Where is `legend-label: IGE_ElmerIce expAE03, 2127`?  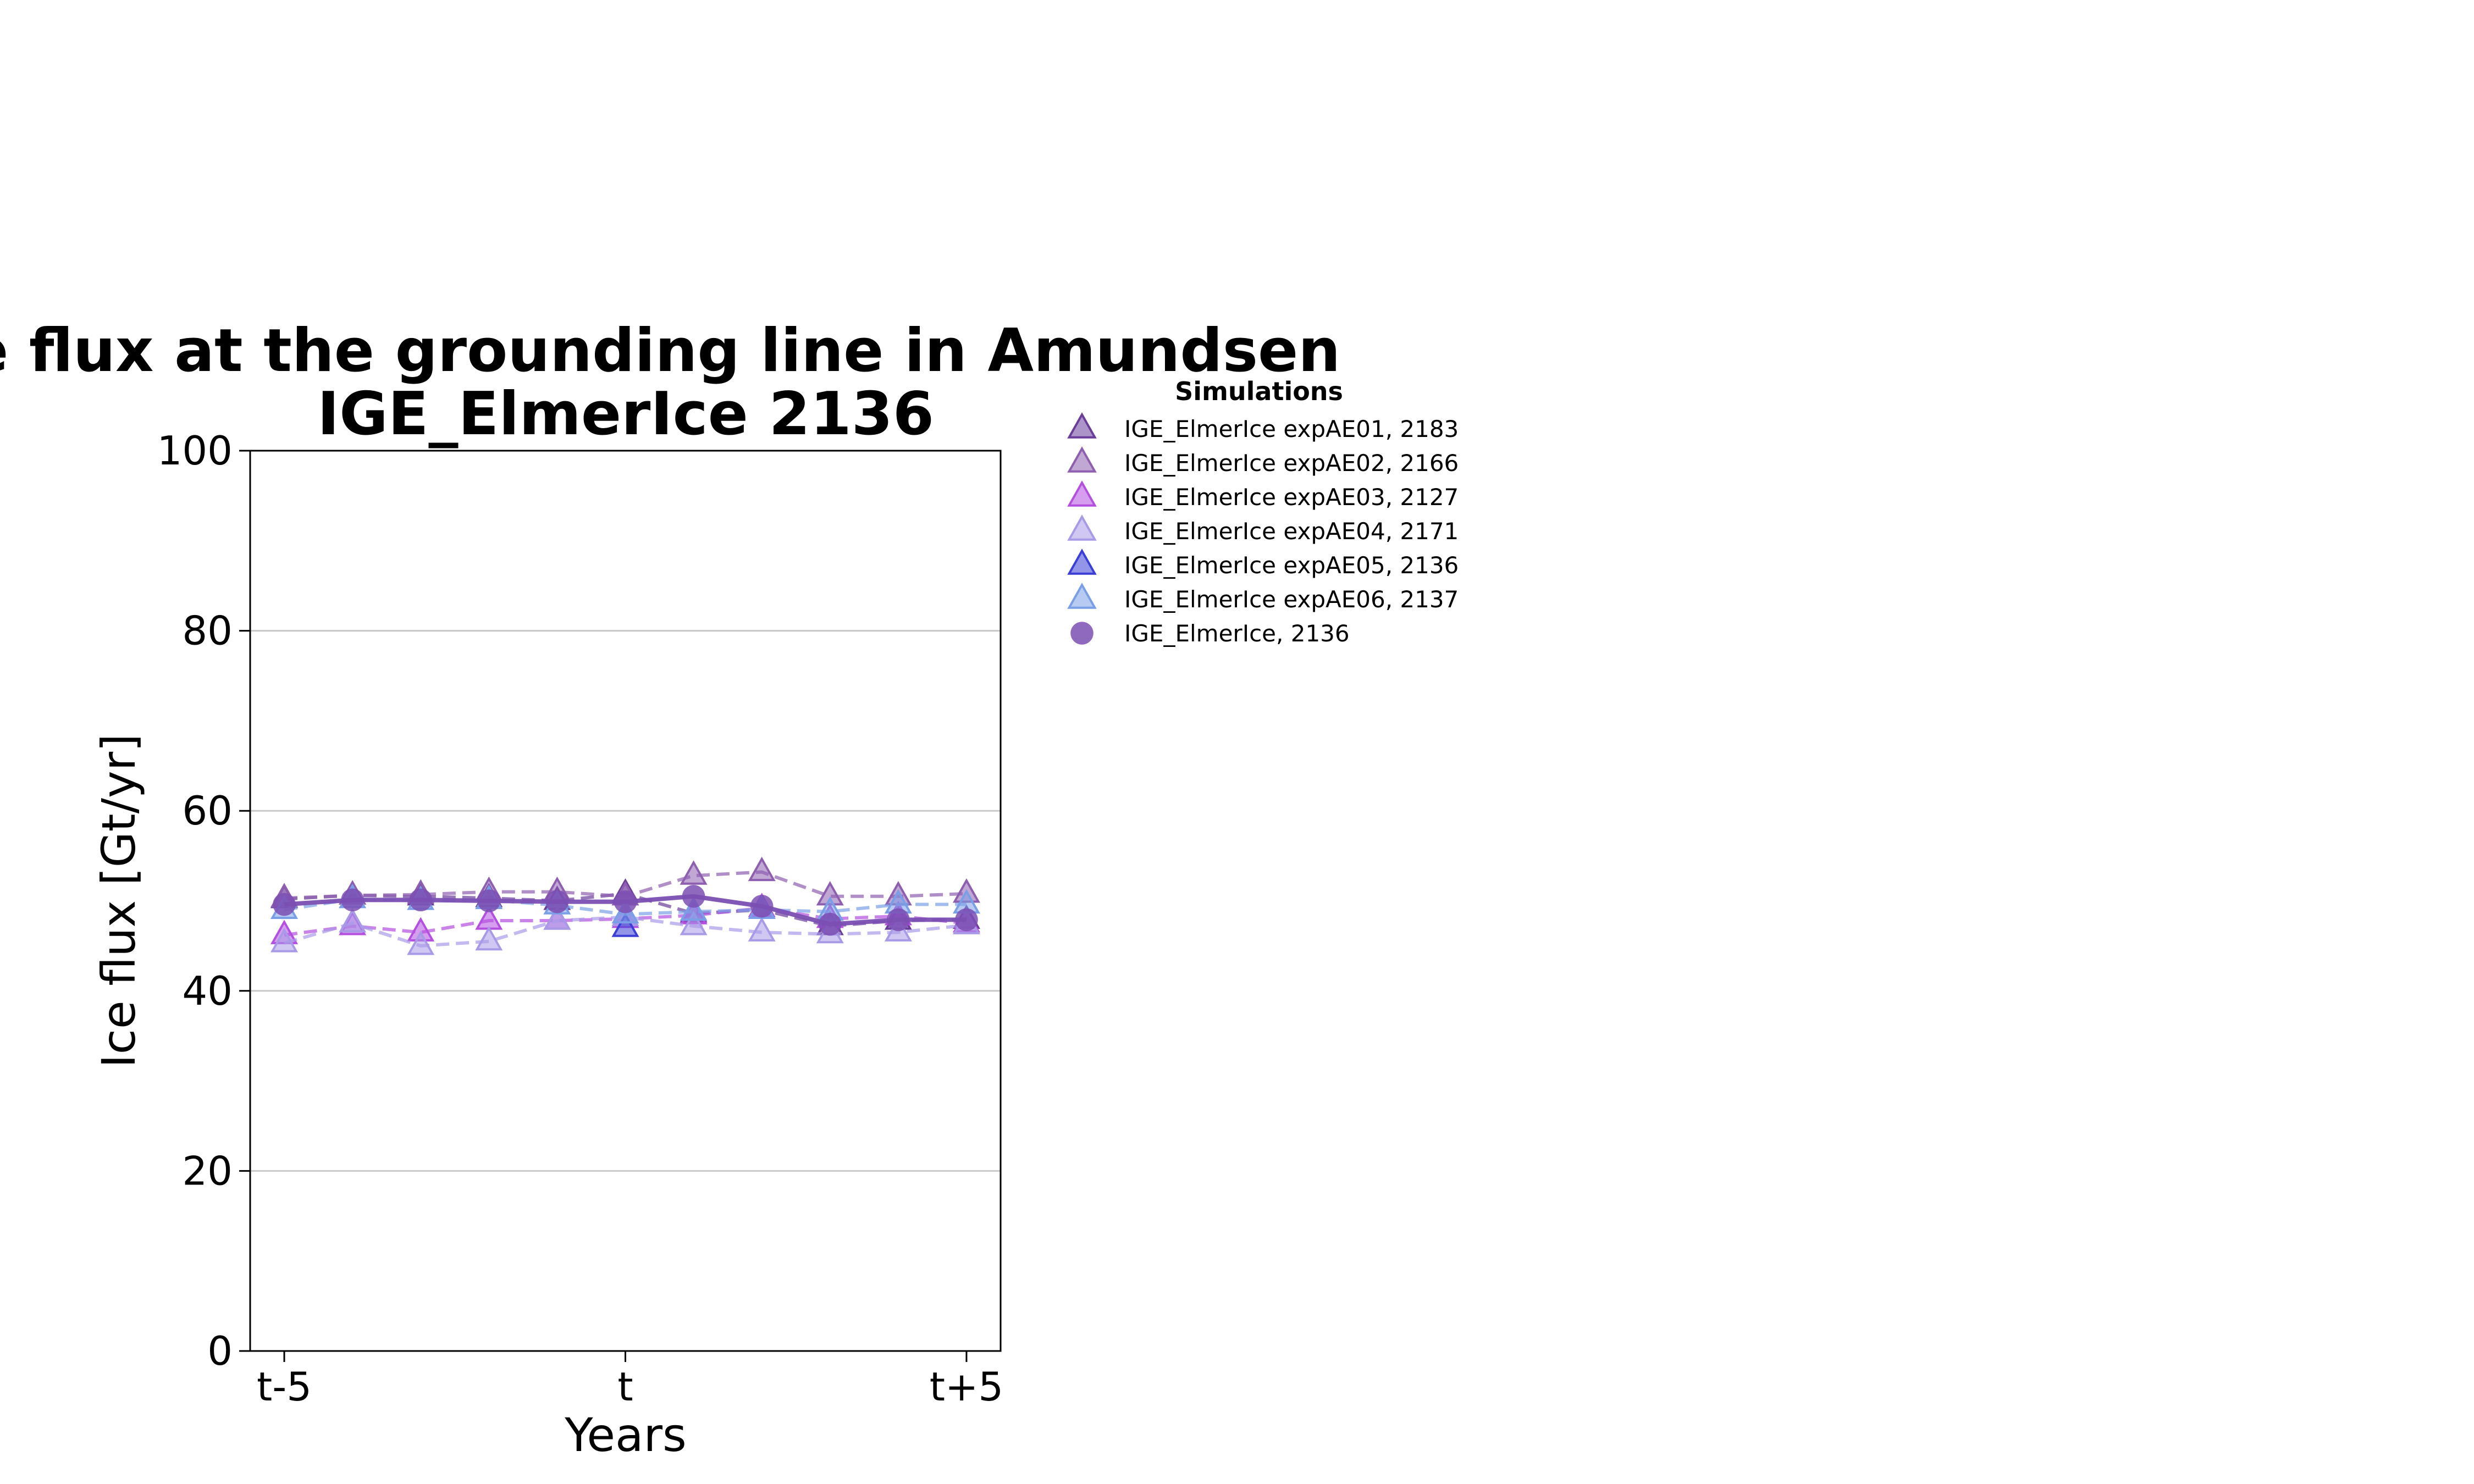
legend-label: IGE_ElmerIce expAE03, 2127 is located at coordinates (1292, 497).